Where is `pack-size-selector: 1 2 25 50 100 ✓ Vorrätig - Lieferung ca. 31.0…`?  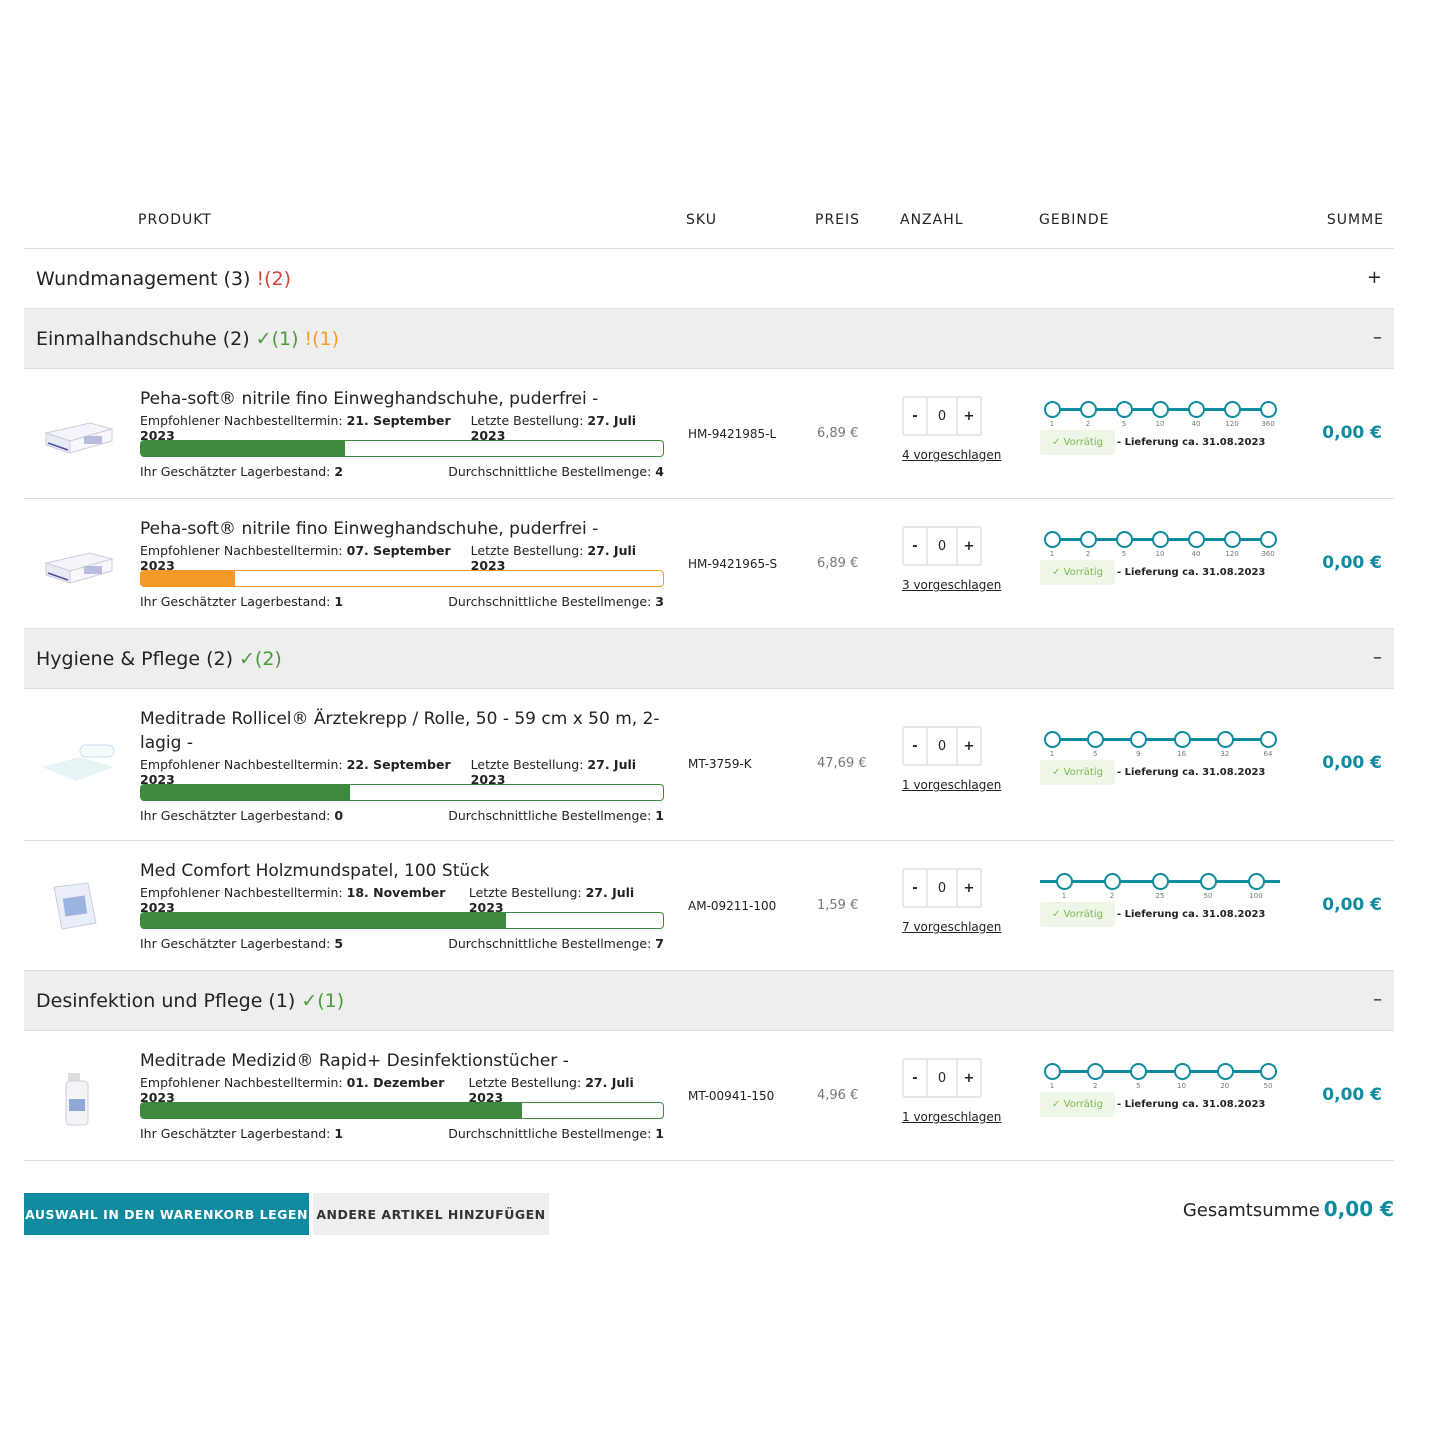
pack-size-selector: 1 2 25 50 100 ✓ Vorrätig - Lieferung ca. 31.0… is located at coordinates (1160, 900).